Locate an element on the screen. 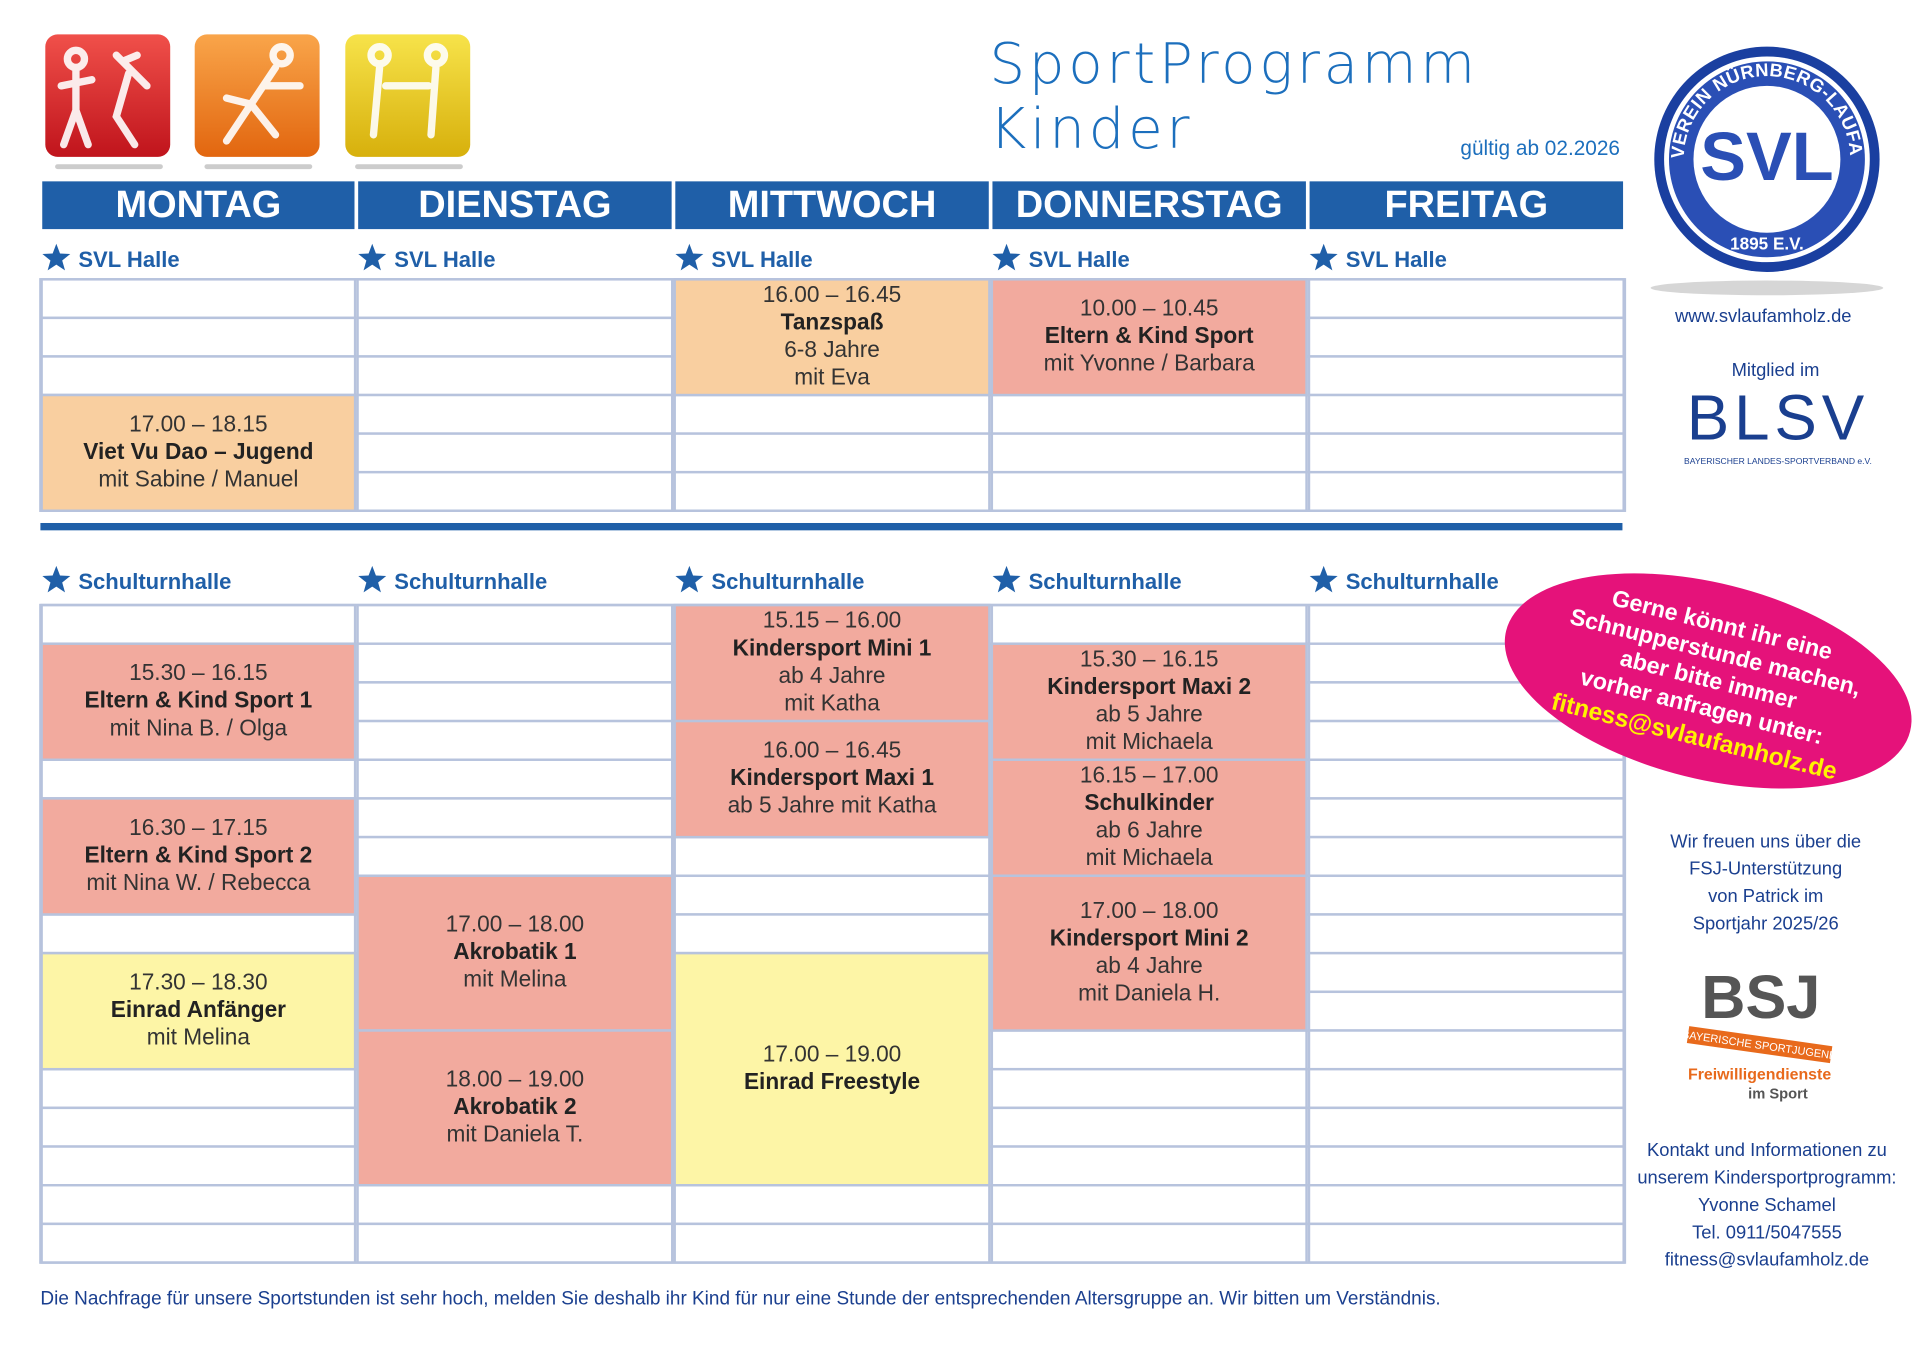 This screenshot has height=1357, width=1920. event-line: mit Nina B. / Olga is located at coordinates (199, 727).